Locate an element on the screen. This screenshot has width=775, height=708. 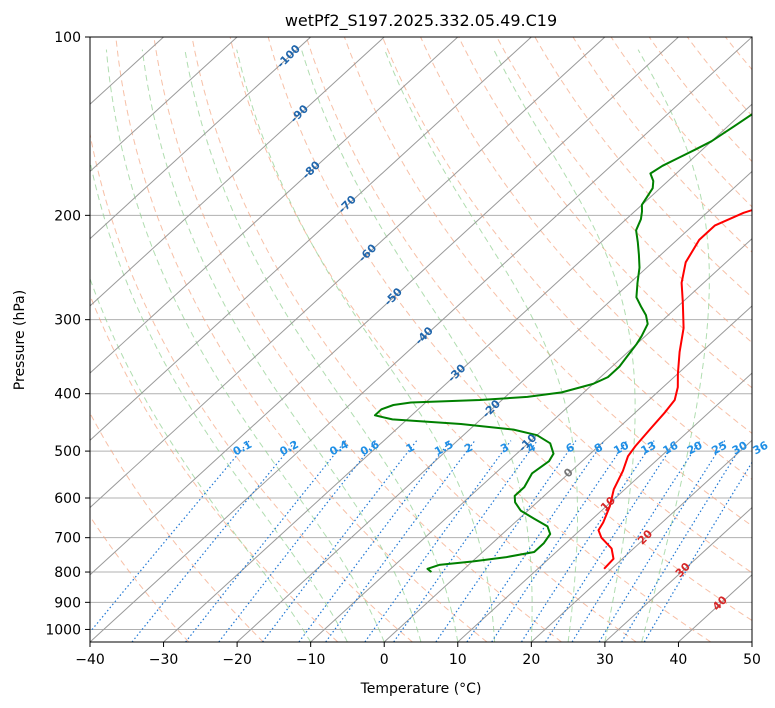
mixing-ratio-label: 30 is located at coordinates (740, 448).